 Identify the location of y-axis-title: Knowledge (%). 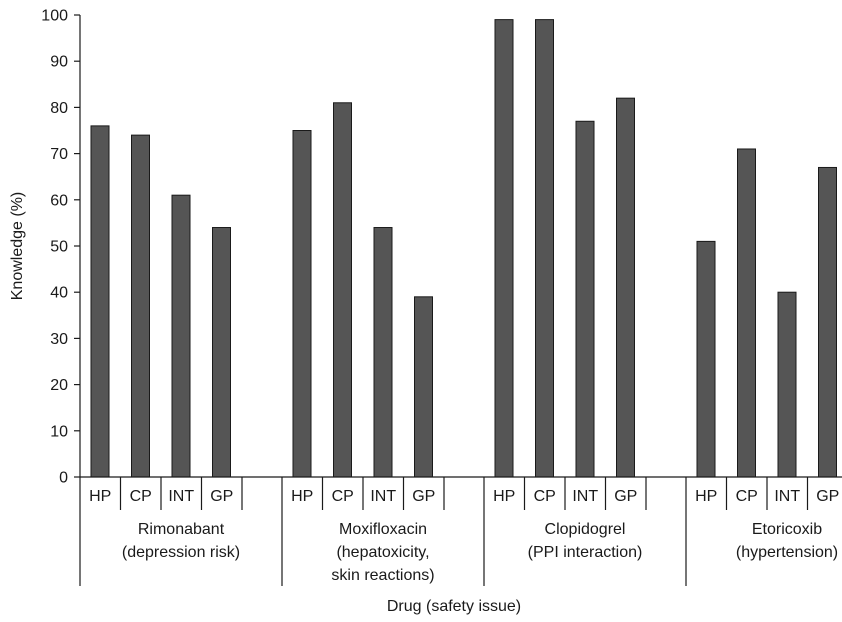
(17, 246).